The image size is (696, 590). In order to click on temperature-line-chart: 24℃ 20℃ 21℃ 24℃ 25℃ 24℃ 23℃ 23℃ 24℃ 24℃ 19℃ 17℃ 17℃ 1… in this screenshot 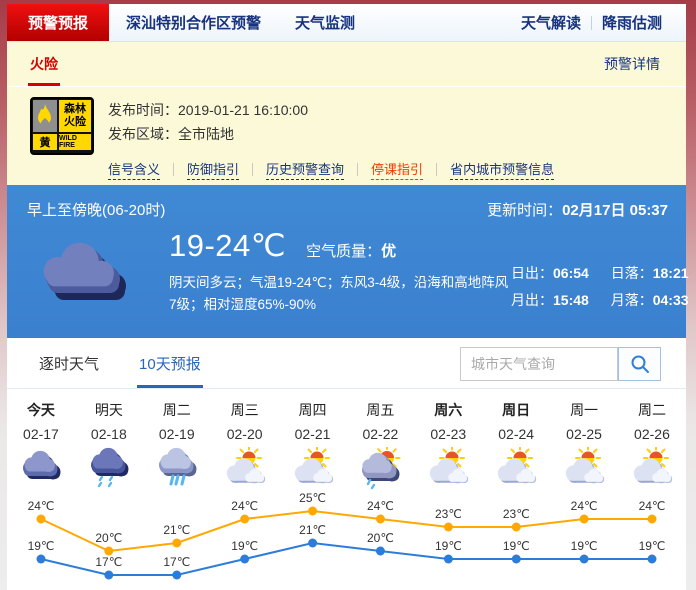, I will do `click(347, 535)`.